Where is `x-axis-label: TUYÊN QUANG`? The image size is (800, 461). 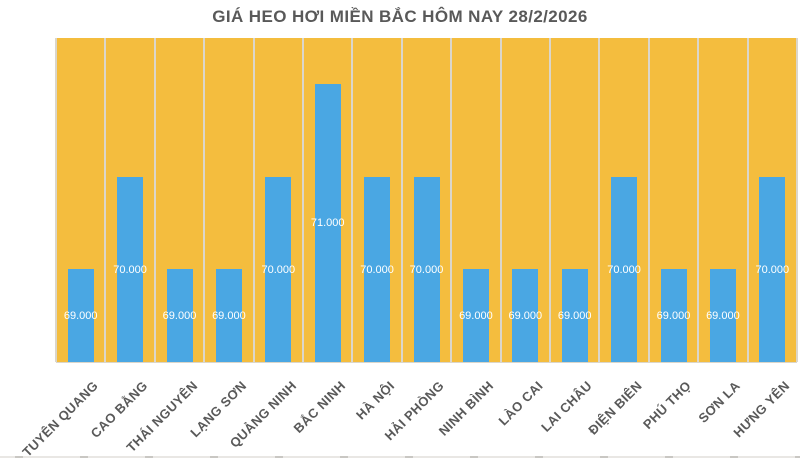 x-axis-label: TUYÊN QUANG is located at coordinates (60, 419).